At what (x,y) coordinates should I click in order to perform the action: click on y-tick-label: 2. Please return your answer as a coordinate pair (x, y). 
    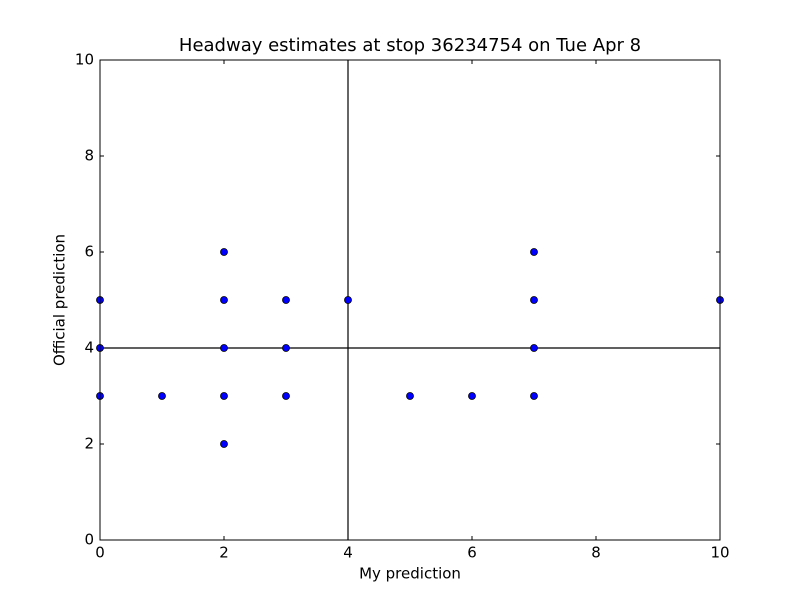
    Looking at the image, I should click on (89, 444).